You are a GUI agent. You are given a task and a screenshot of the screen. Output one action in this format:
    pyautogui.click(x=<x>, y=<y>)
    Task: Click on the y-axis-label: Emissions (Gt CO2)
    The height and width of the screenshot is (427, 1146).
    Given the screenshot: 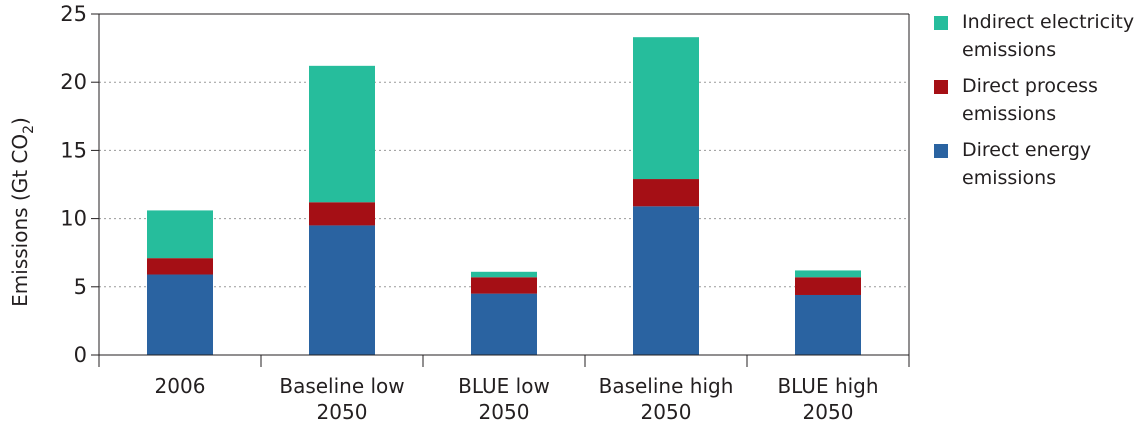 What is the action you would take?
    pyautogui.click(x=22, y=212)
    